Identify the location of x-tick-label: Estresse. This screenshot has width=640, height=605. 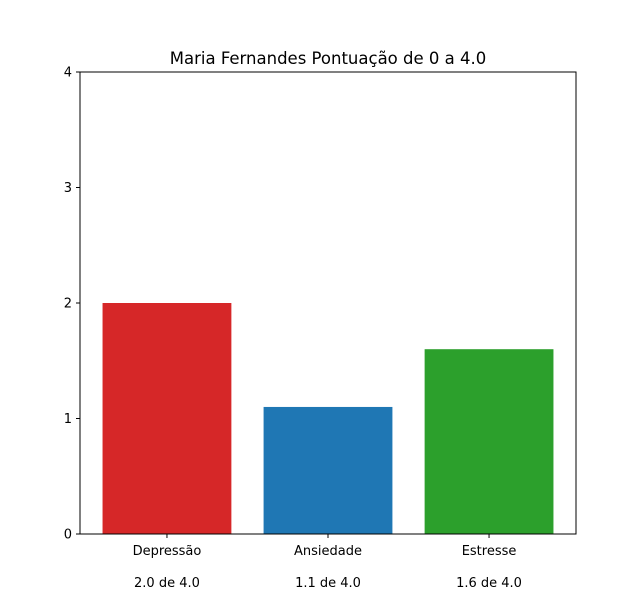
(489, 551).